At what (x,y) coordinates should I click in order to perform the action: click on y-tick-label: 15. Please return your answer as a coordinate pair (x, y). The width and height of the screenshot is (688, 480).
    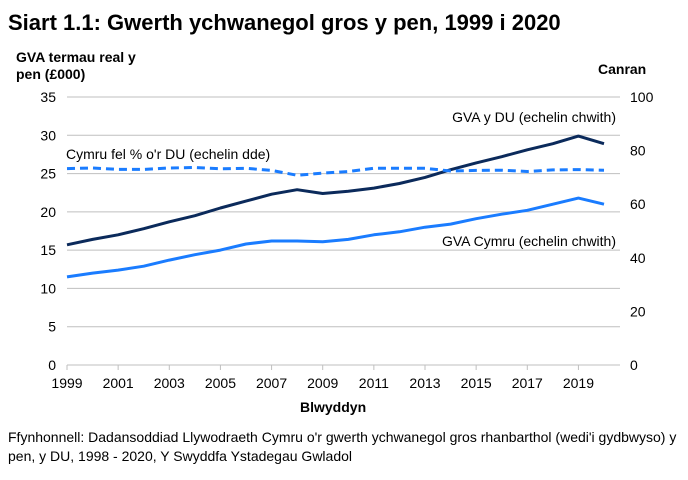
    Looking at the image, I should click on (48, 250).